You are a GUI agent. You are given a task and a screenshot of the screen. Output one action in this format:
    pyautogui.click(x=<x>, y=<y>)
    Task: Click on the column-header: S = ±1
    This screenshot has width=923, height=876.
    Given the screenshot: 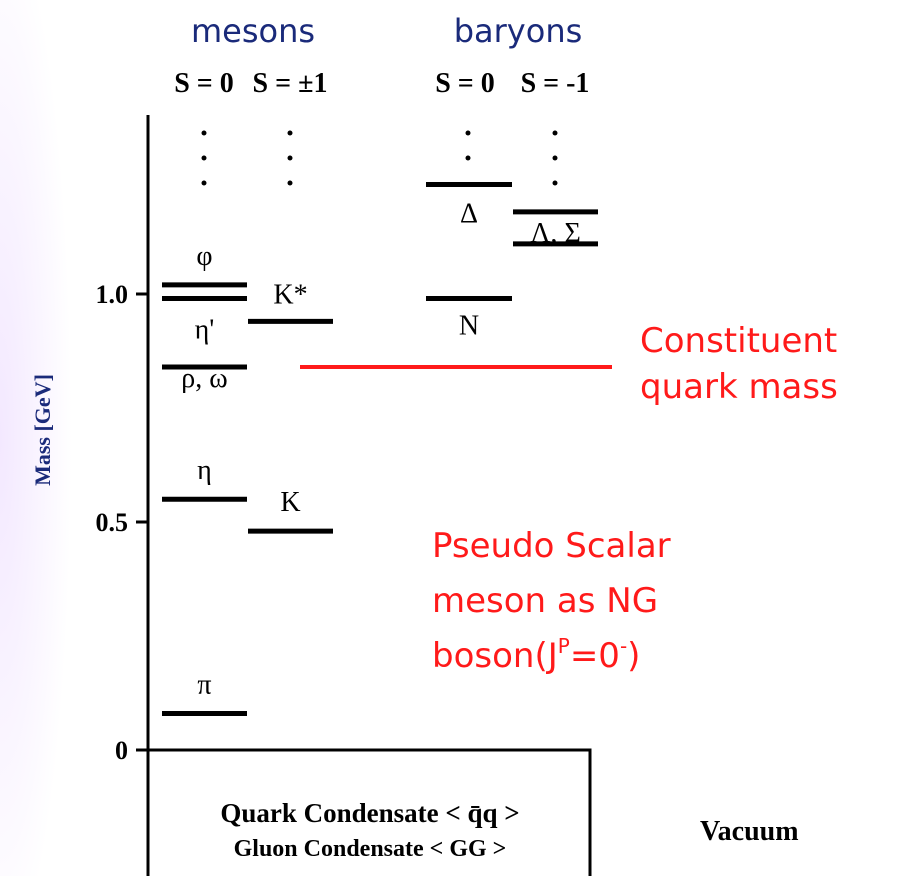 What is the action you would take?
    pyautogui.click(x=290, y=83)
    